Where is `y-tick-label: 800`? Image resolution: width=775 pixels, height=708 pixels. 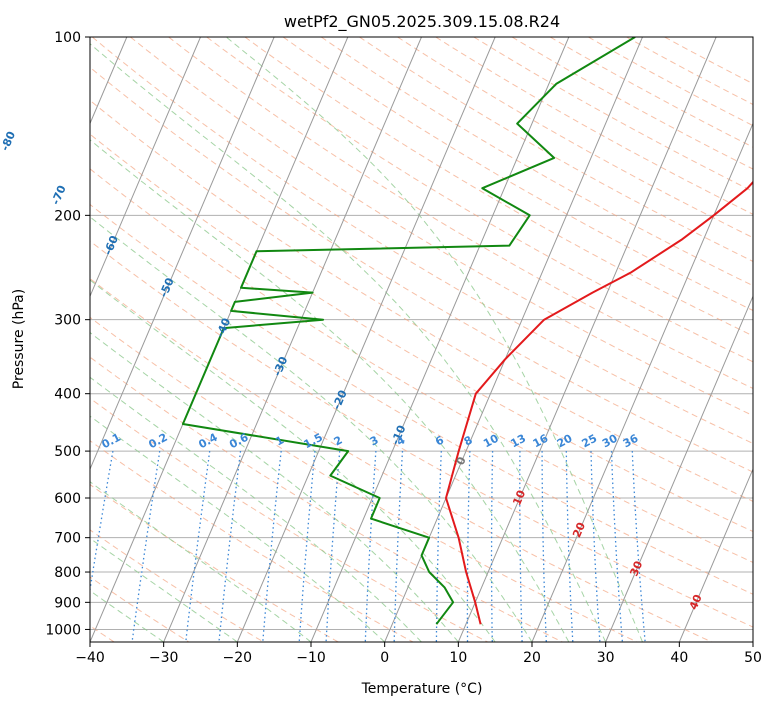 y-tick-label: 800 is located at coordinates (67, 573).